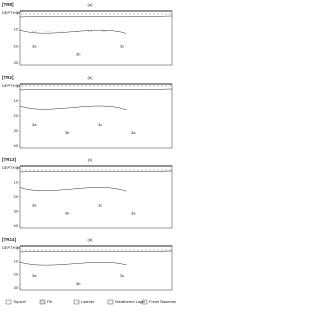  I want to click on legend-label: Topsoil, so click(19, 301).